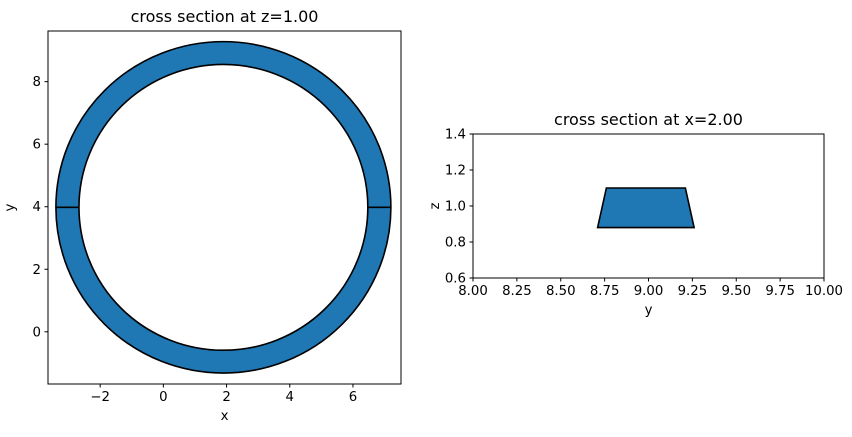 The height and width of the screenshot is (437, 852). What do you see at coordinates (225, 416) in the screenshot?
I see `x-axis-label: x` at bounding box center [225, 416].